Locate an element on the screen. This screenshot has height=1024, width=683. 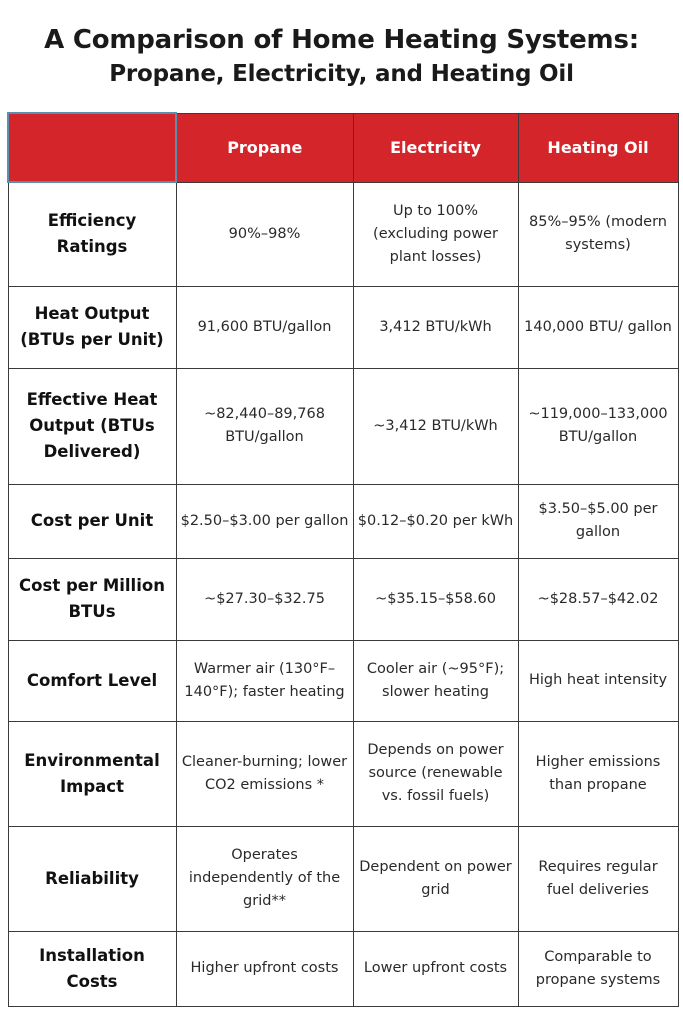
header-electricity: Electricity is located at coordinates (435, 147).